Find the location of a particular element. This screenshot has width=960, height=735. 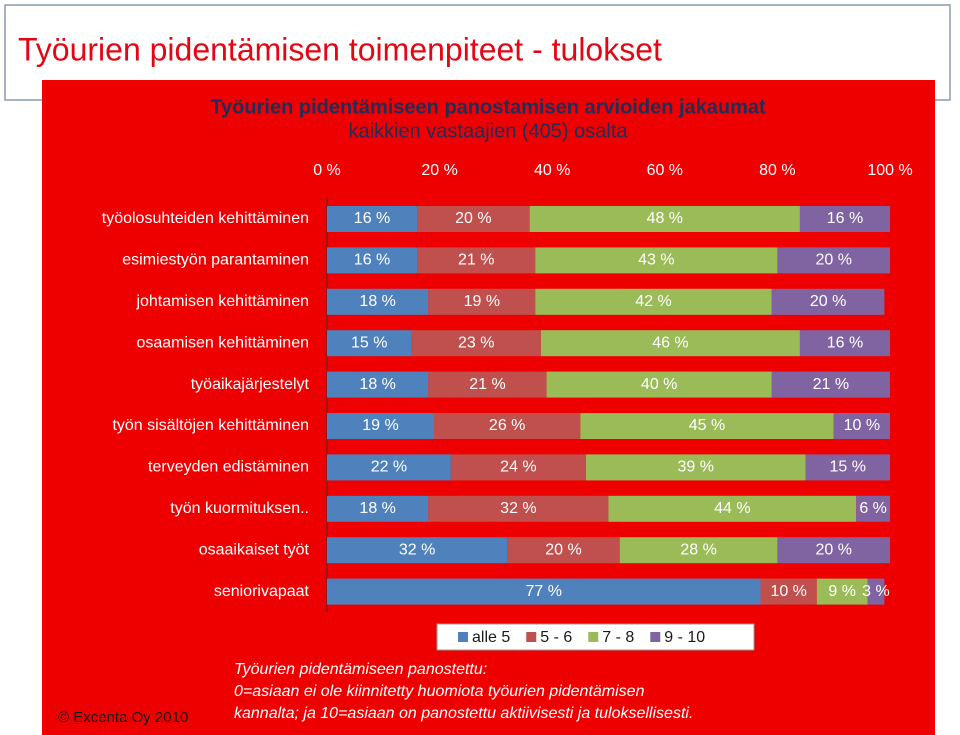

data-label: 23 % is located at coordinates (476, 342).